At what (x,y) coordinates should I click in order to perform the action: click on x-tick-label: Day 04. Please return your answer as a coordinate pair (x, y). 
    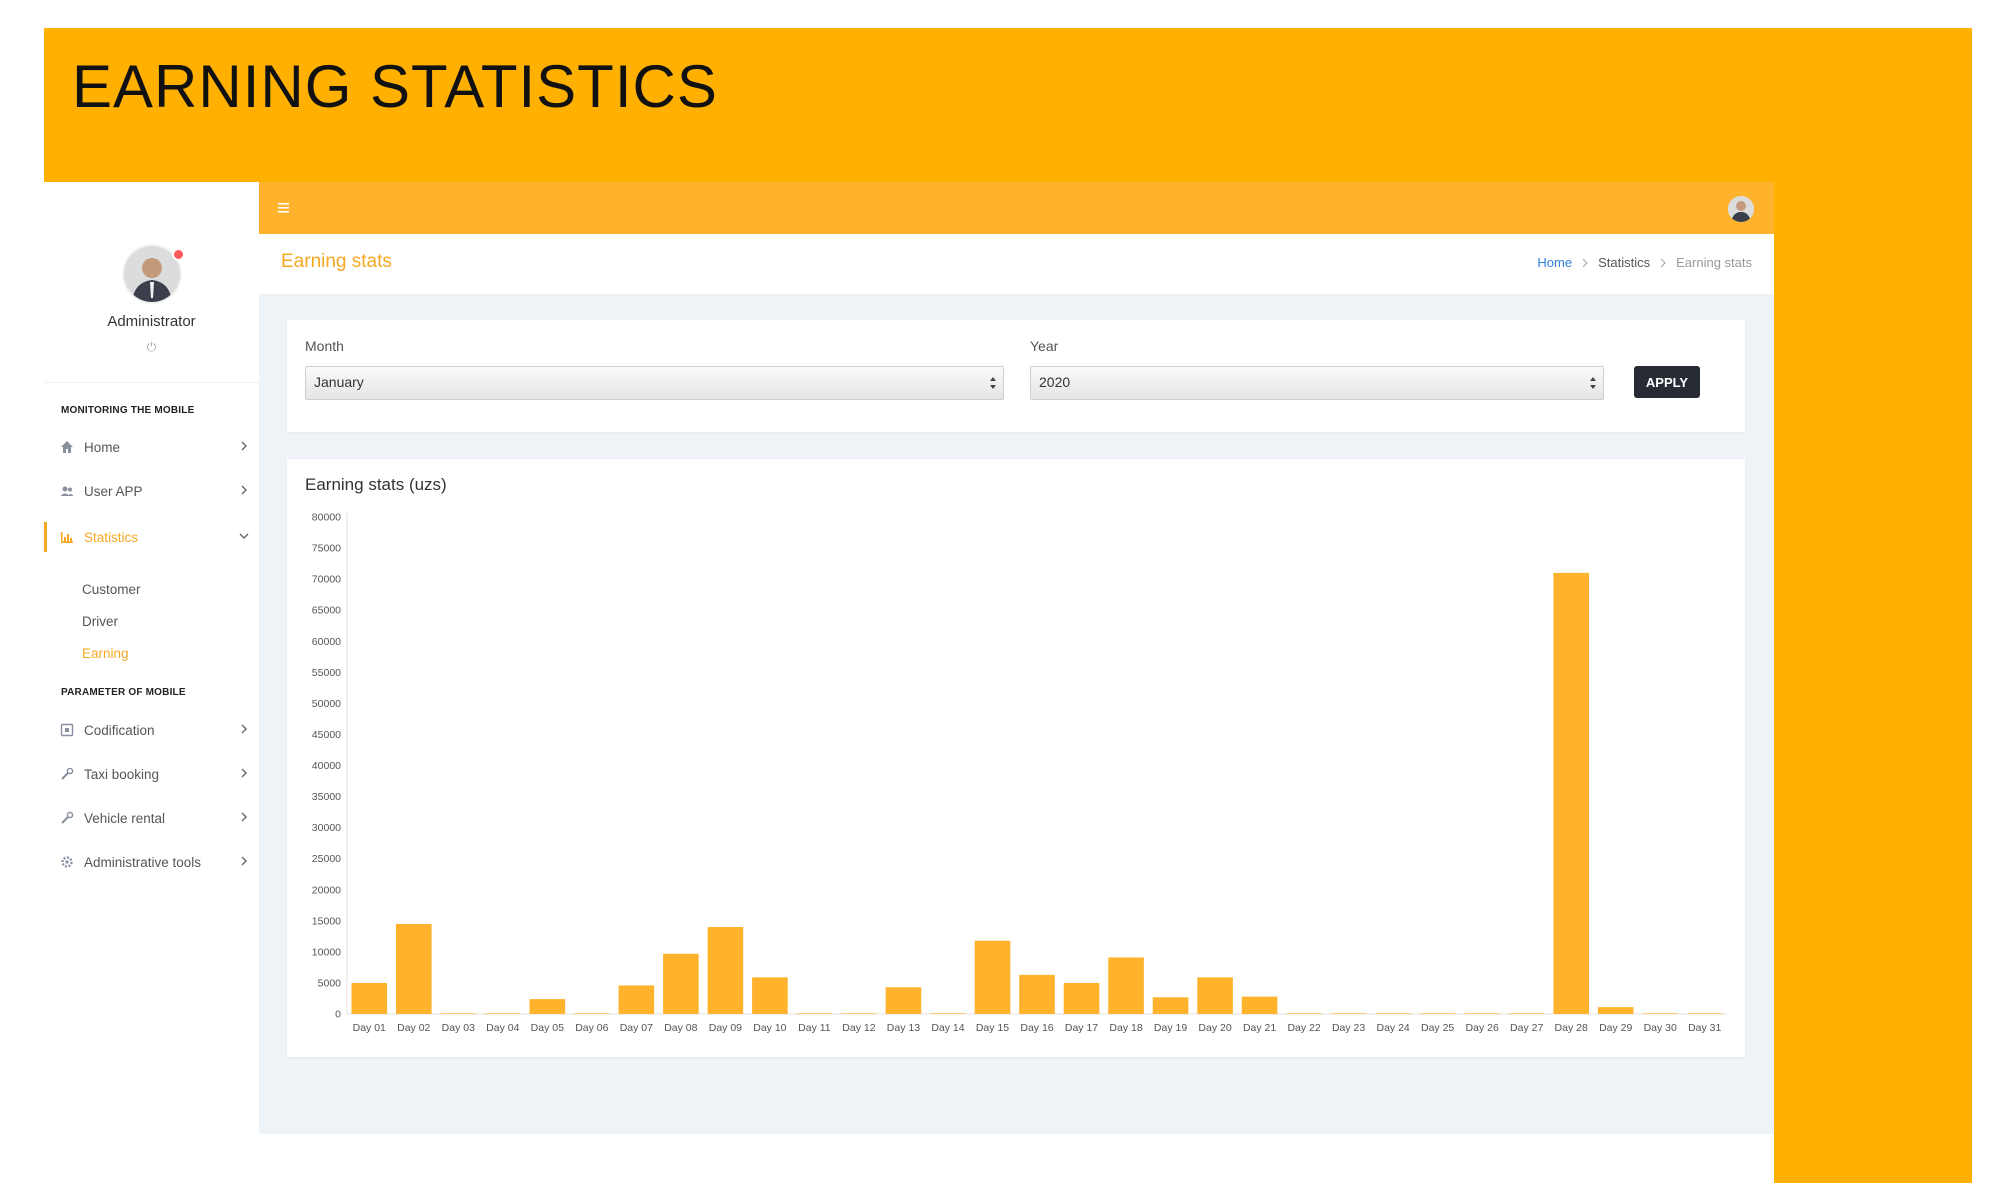
    Looking at the image, I should click on (502, 1028).